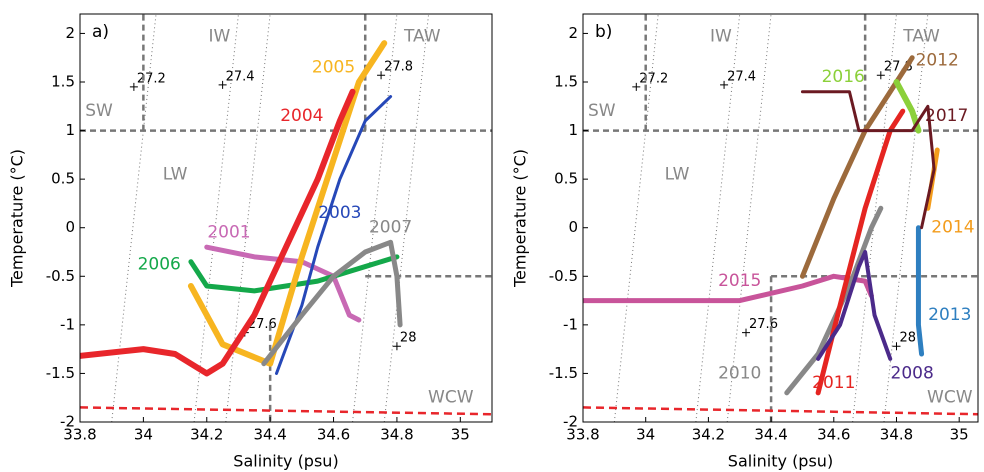  What do you see at coordinates (159, 265) in the screenshot?
I see `series-label: 2006` at bounding box center [159, 265].